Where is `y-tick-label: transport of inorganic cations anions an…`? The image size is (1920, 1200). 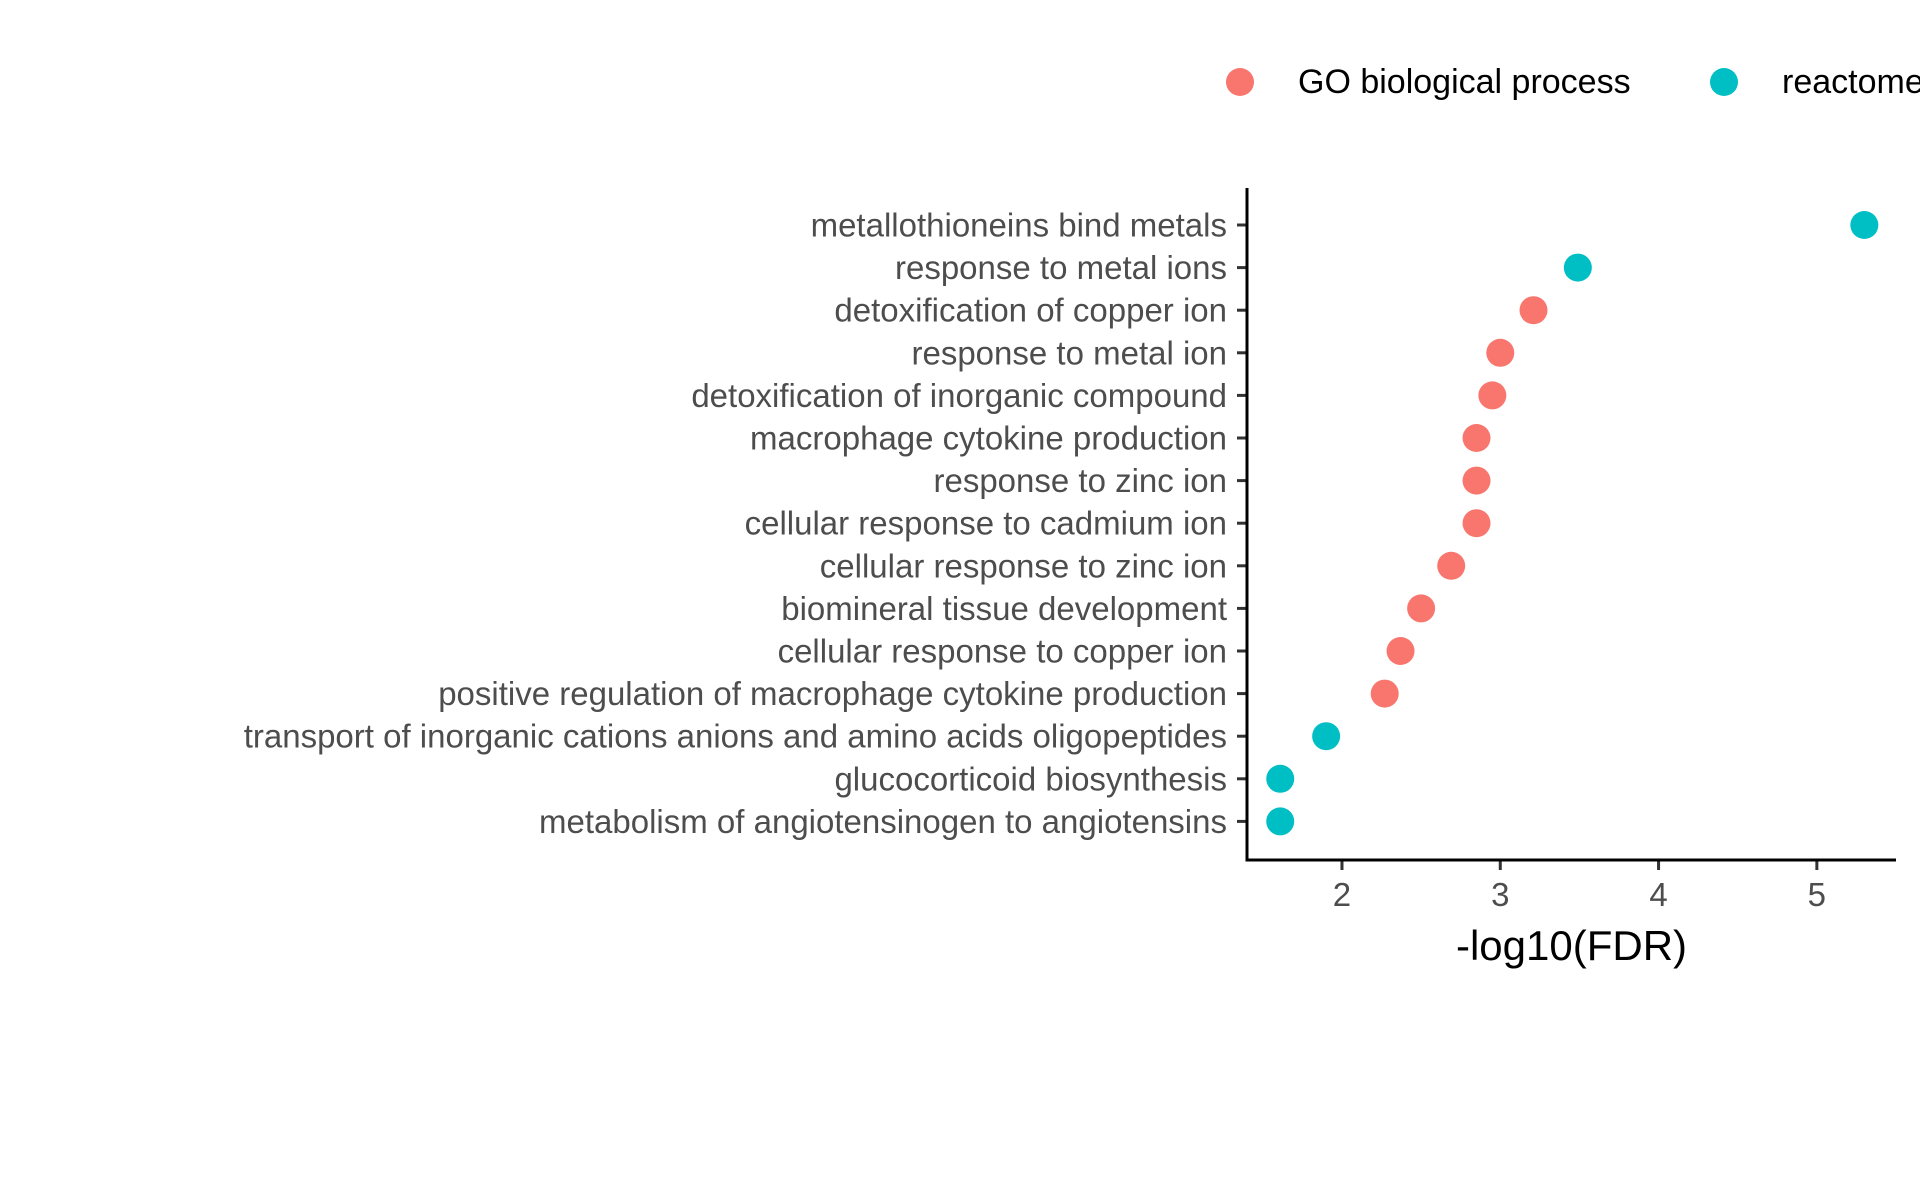 y-tick-label: transport of inorganic cations anions an… is located at coordinates (735, 736).